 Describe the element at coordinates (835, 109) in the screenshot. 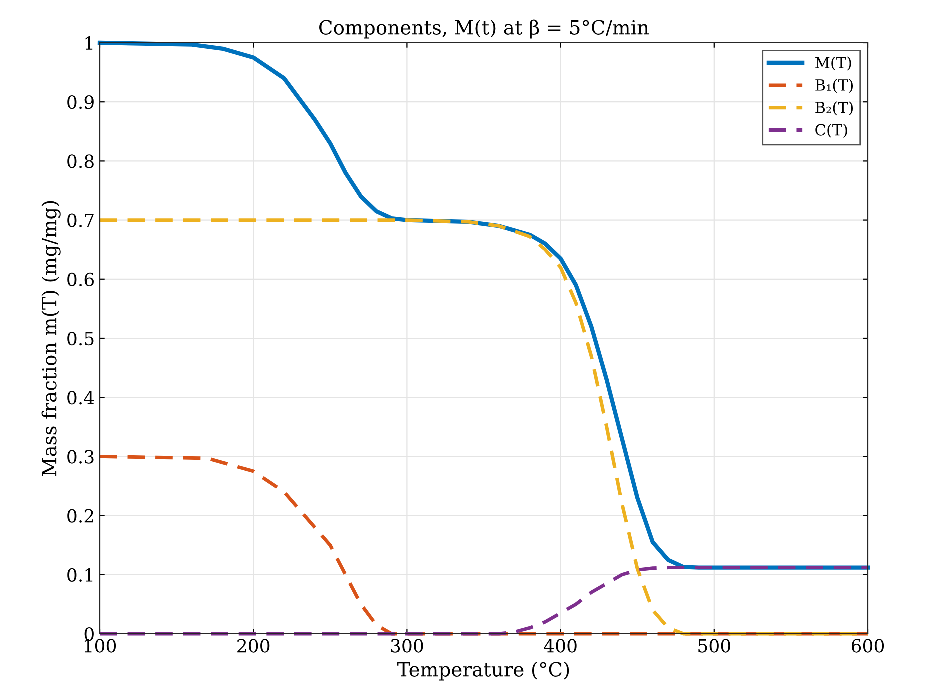

I see `legend-label: B₂(T)` at that location.